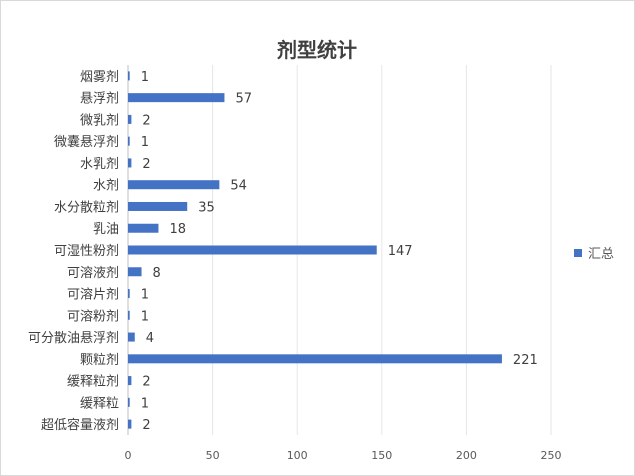 The image size is (635, 476). Describe the element at coordinates (551, 455) in the screenshot. I see `x-tick-label-250: 250` at that location.